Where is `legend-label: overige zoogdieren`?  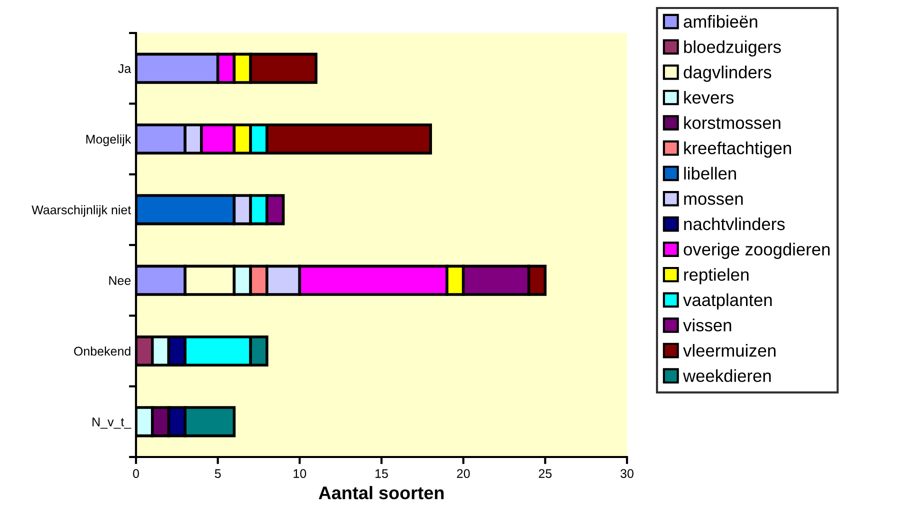
legend-label: overige zoogdieren is located at coordinates (757, 250).